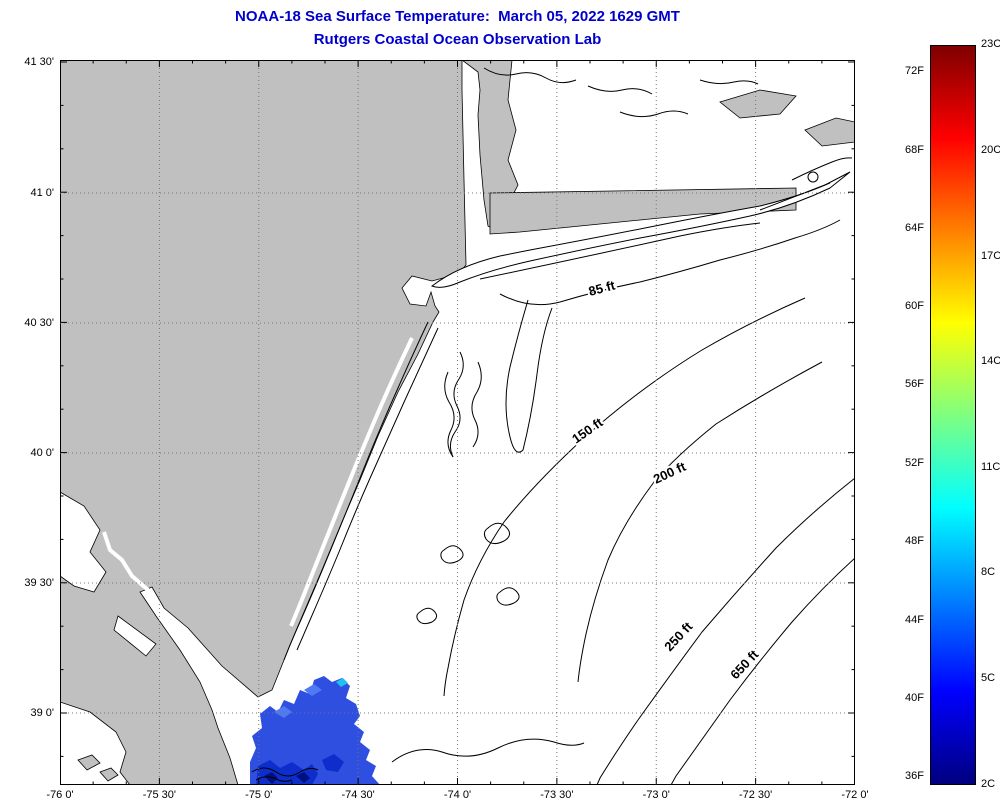 This screenshot has width=1000, height=809. What do you see at coordinates (83, 542) in the screenshot?
I see `chesapeake-upper-cut` at bounding box center [83, 542].